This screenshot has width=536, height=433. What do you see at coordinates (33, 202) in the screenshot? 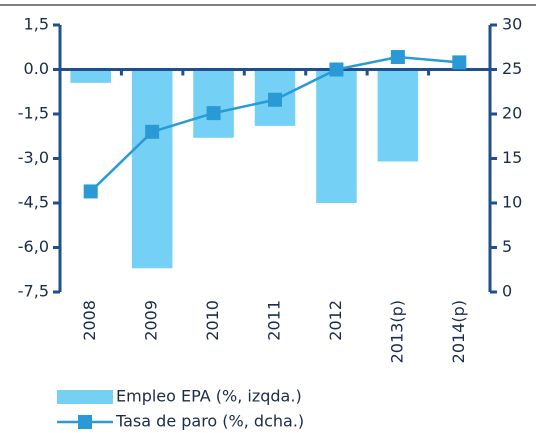
I see `y-tick-label: -4,5` at bounding box center [33, 202].